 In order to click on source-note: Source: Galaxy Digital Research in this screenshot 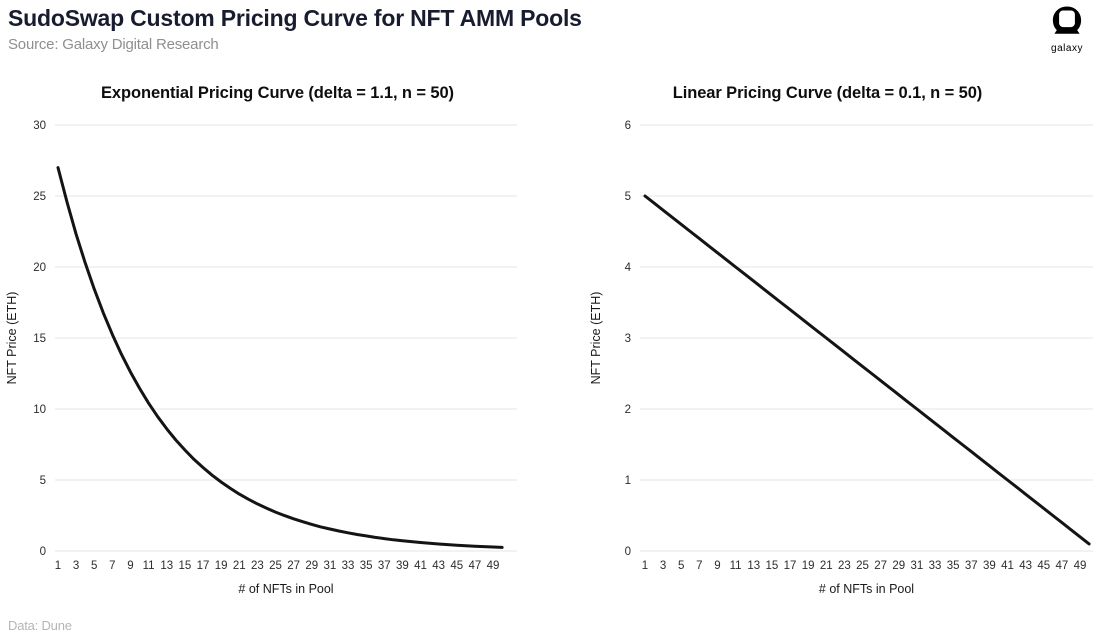, I will do `click(113, 44)`.